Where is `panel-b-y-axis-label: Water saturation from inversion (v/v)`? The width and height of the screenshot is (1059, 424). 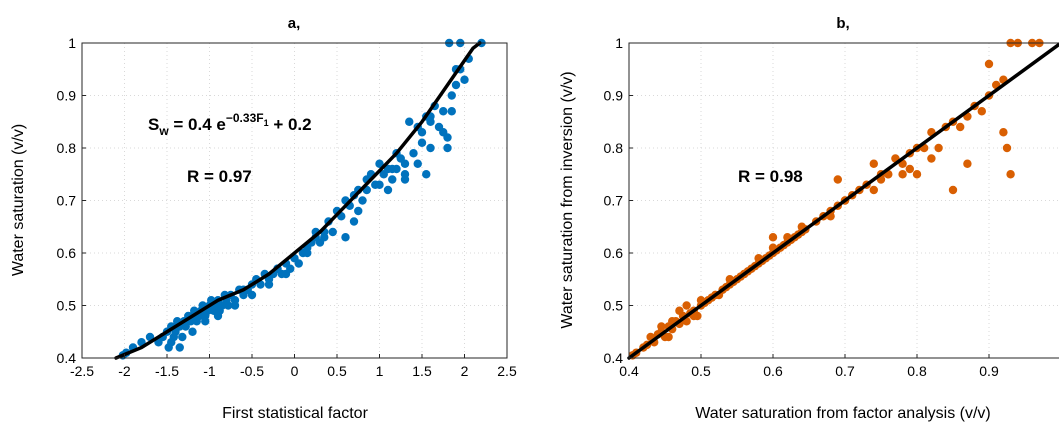
panel-b-y-axis-label: Water saturation from inversion (v/v) is located at coordinates (567, 199).